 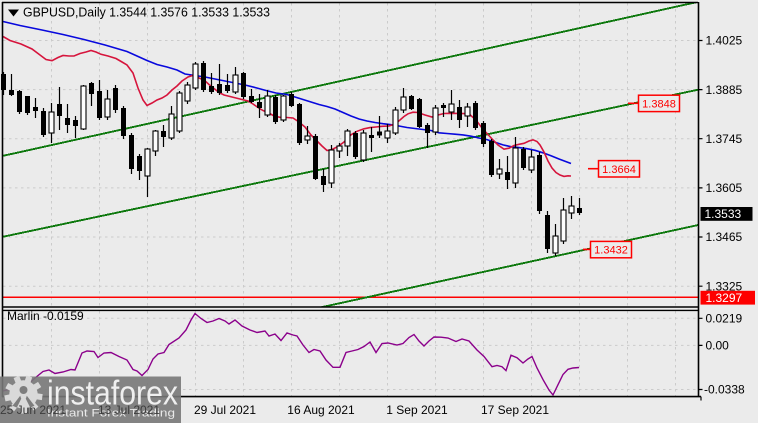 What do you see at coordinates (724, 237) in the screenshot?
I see `svg-text: 1.3465` at bounding box center [724, 237].